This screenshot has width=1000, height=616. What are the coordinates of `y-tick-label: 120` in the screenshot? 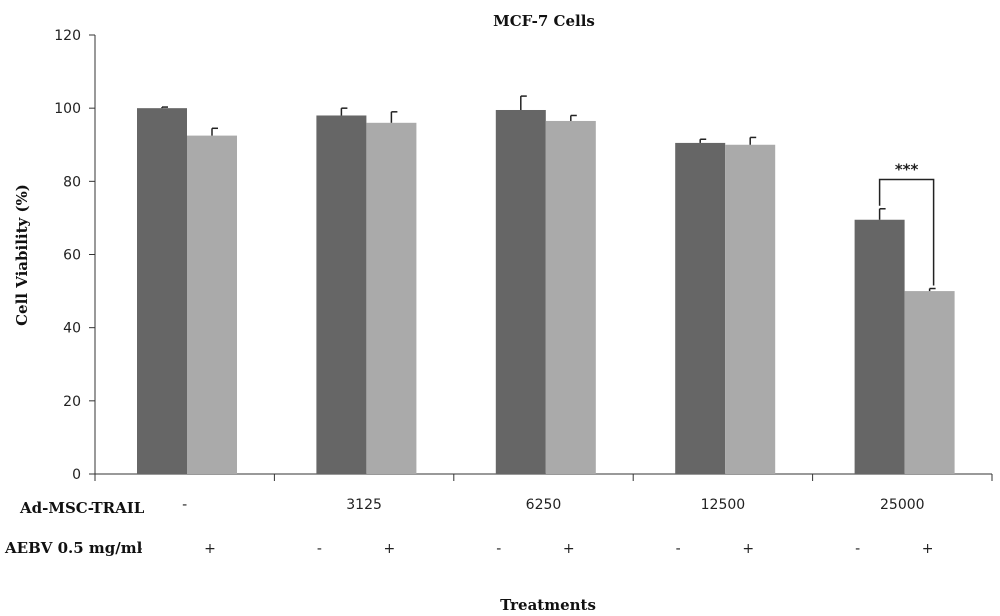 It's located at (67, 36).